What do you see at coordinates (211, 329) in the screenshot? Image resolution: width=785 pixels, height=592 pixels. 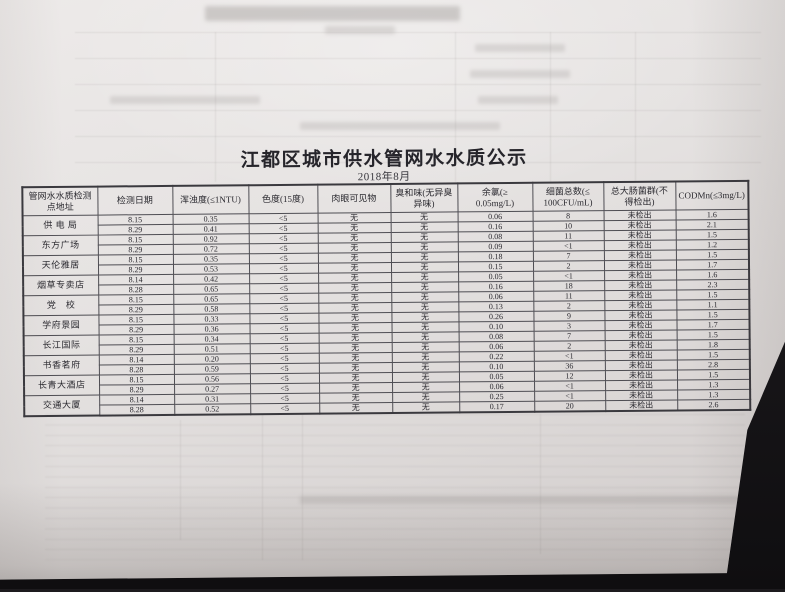 I see `cell-value-1: 0.36` at bounding box center [211, 329].